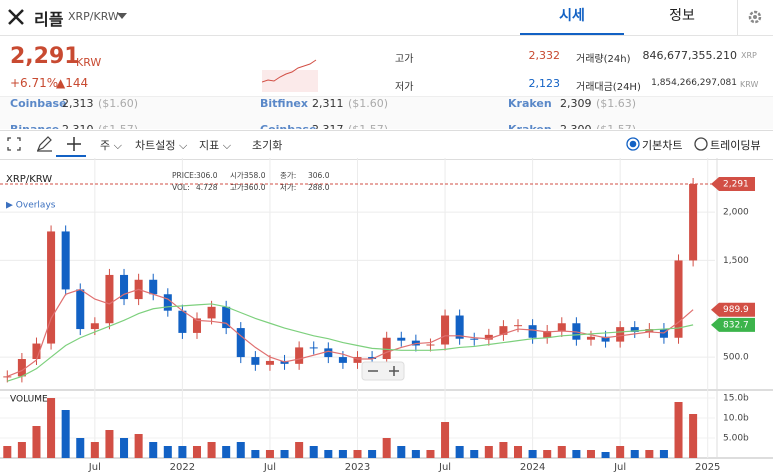  Describe the element at coordinates (368, 126) in the screenshot. I see `exchange-cell: ($1.57)` at that location.